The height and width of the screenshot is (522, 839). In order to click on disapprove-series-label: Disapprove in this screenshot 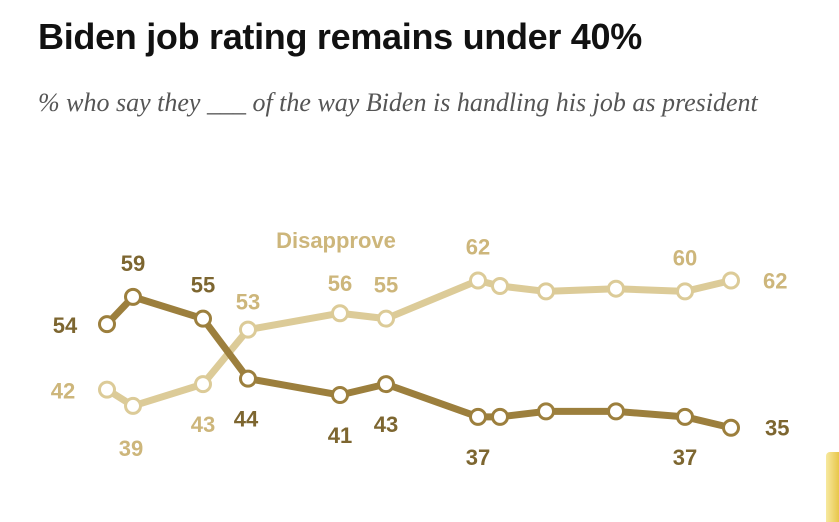, I will do `click(336, 240)`.